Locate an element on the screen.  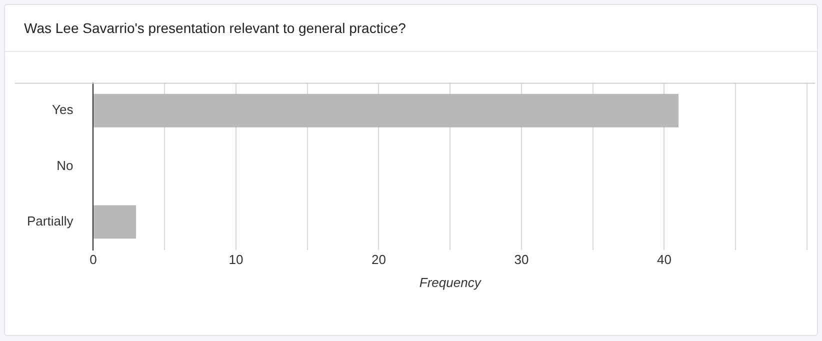
y-tick-label: No is located at coordinates (65, 165).